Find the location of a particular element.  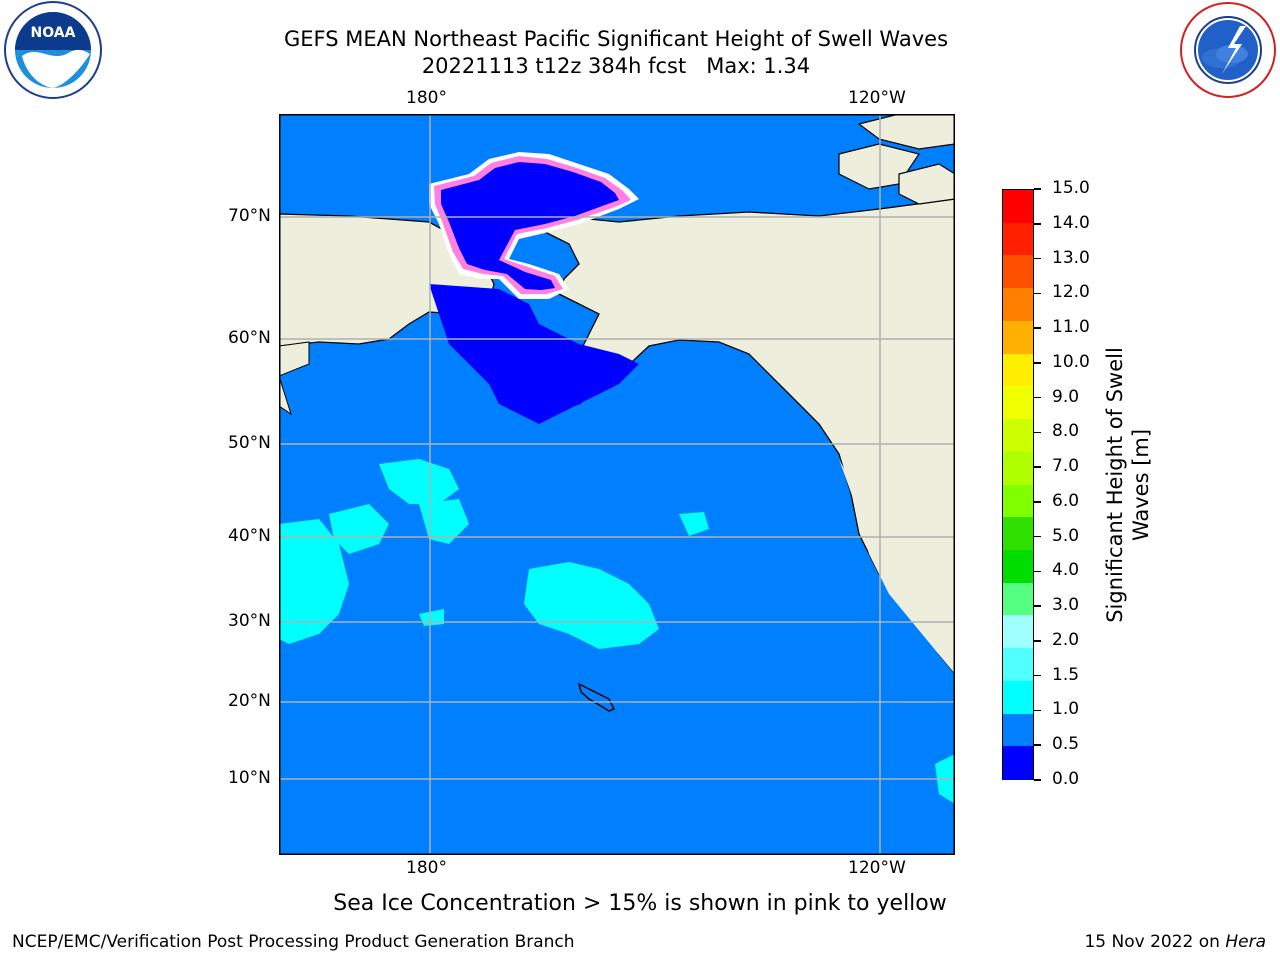

colorbar-label-line2: Waves [m] is located at coordinates (1141, 485).